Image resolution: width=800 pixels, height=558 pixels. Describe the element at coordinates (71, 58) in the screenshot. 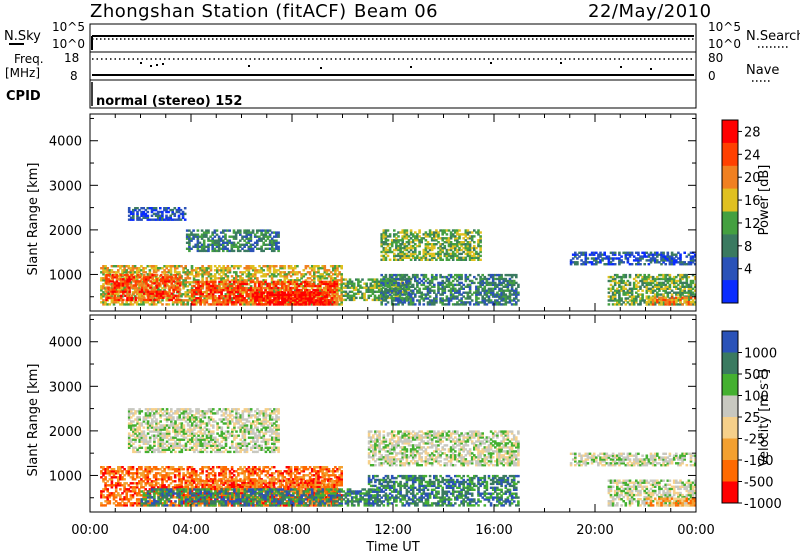

I see `freq-top-tick: 18` at that location.